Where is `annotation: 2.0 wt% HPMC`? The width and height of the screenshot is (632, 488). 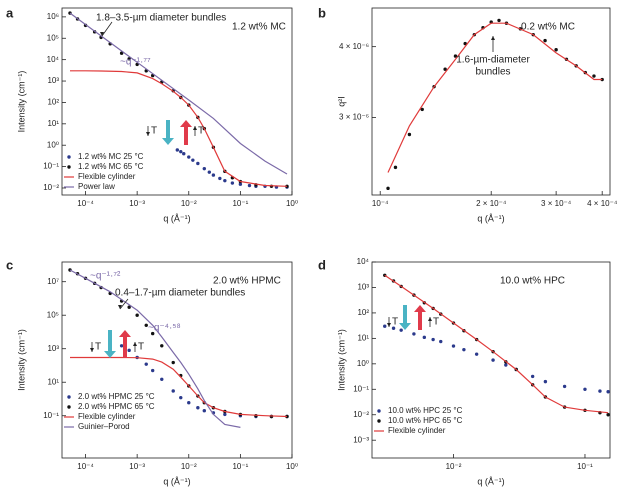 annotation: 2.0 wt% HPMC is located at coordinates (247, 281).